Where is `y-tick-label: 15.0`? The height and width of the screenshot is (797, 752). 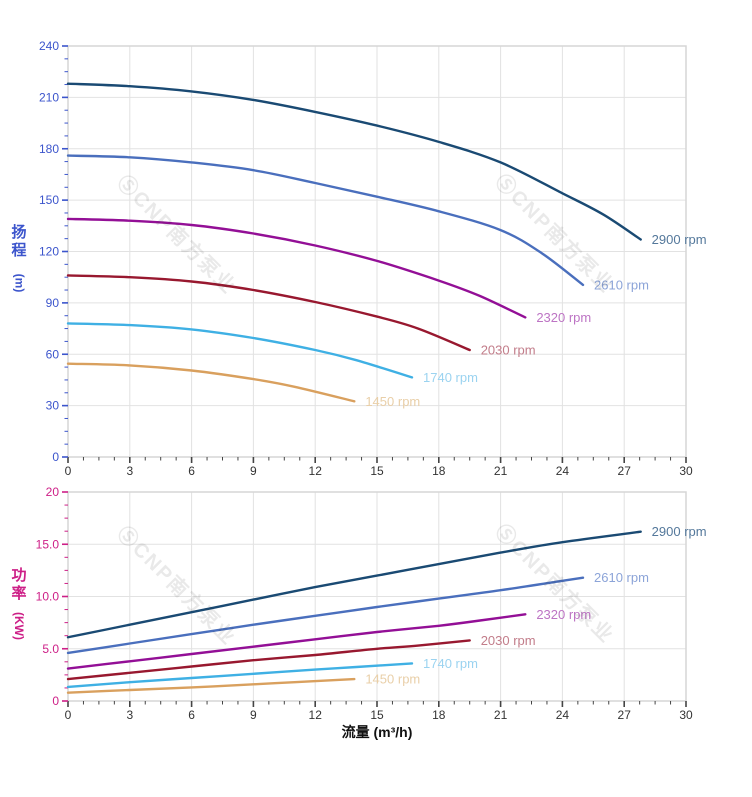
y-tick-label: 15.0 is located at coordinates (48, 544).